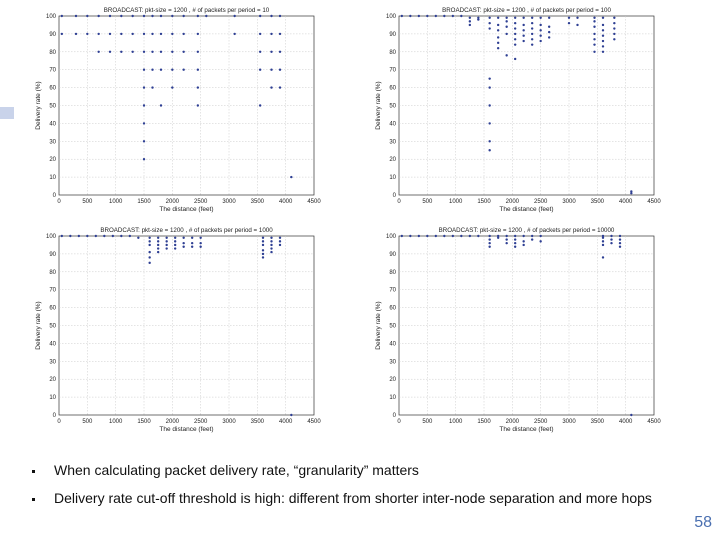 The height and width of the screenshot is (540, 720). I want to click on y-tick-label: 10, so click(392, 178).